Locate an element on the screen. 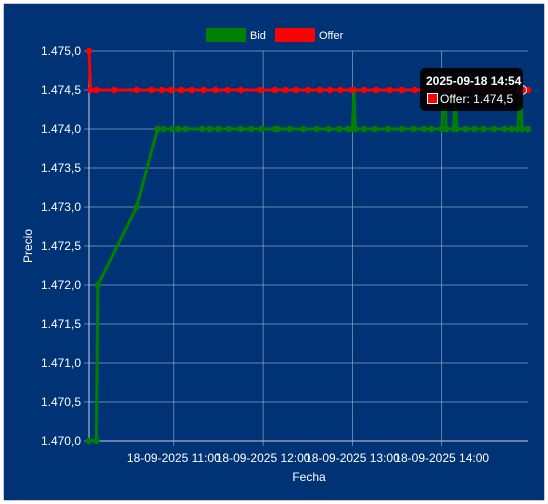 This screenshot has width=548, height=504. legend: Bid Offer is located at coordinates (275, 35).